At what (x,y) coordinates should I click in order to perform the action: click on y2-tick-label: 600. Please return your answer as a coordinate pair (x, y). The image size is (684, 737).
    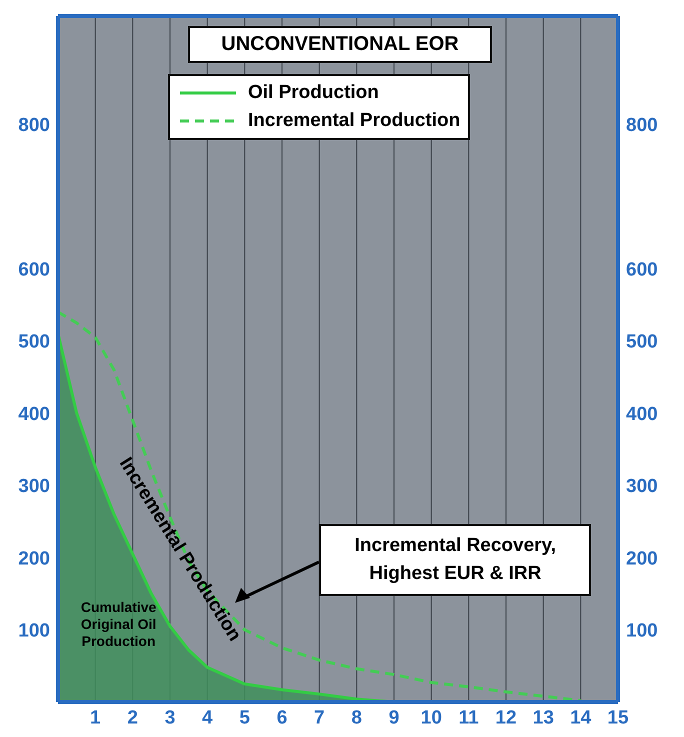
    Looking at the image, I should click on (642, 269).